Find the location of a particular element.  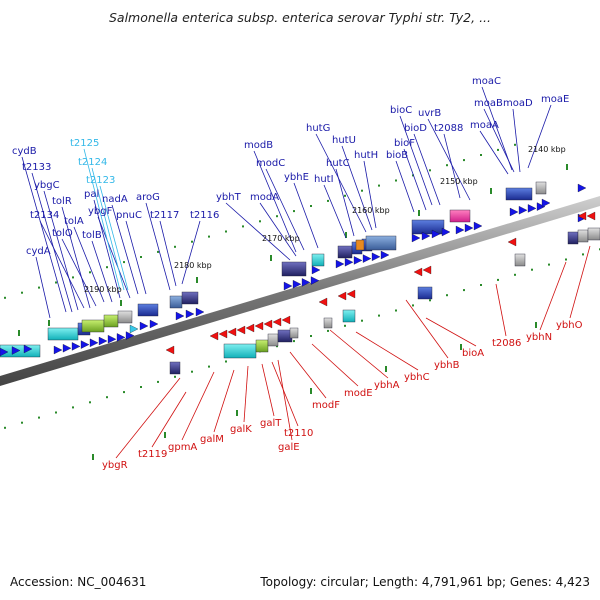

forward-gene-label-ybgF: ybgF is located at coordinates (100, 211).